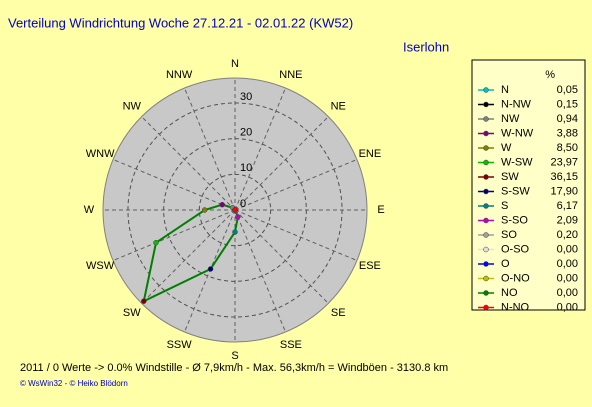 The width and height of the screenshot is (592, 407). I want to click on direction-label: N, so click(235, 64).